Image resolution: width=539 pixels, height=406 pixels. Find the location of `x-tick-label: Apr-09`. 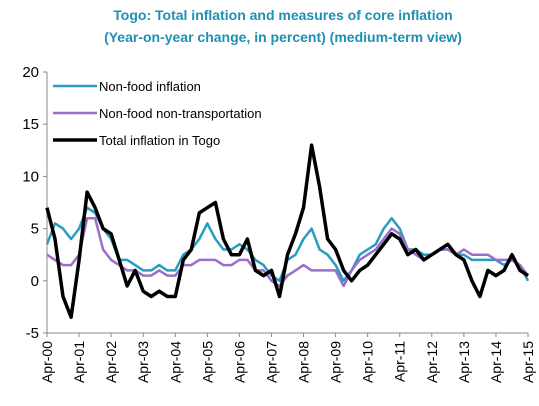

x-tick-label: Apr-09 is located at coordinates (336, 362).